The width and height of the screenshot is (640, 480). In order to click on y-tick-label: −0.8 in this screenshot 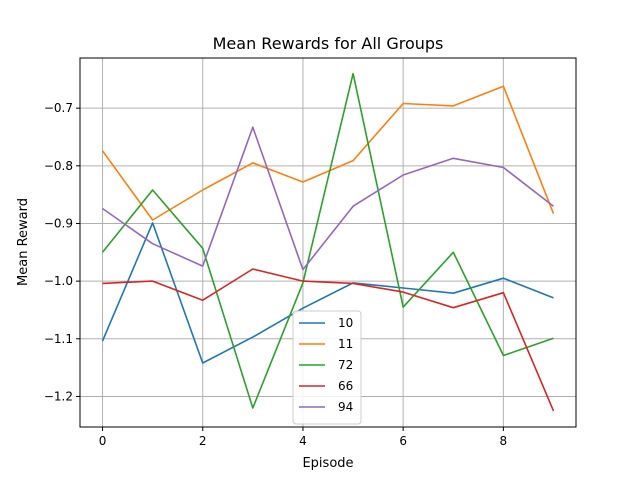, I will do `click(58, 166)`.